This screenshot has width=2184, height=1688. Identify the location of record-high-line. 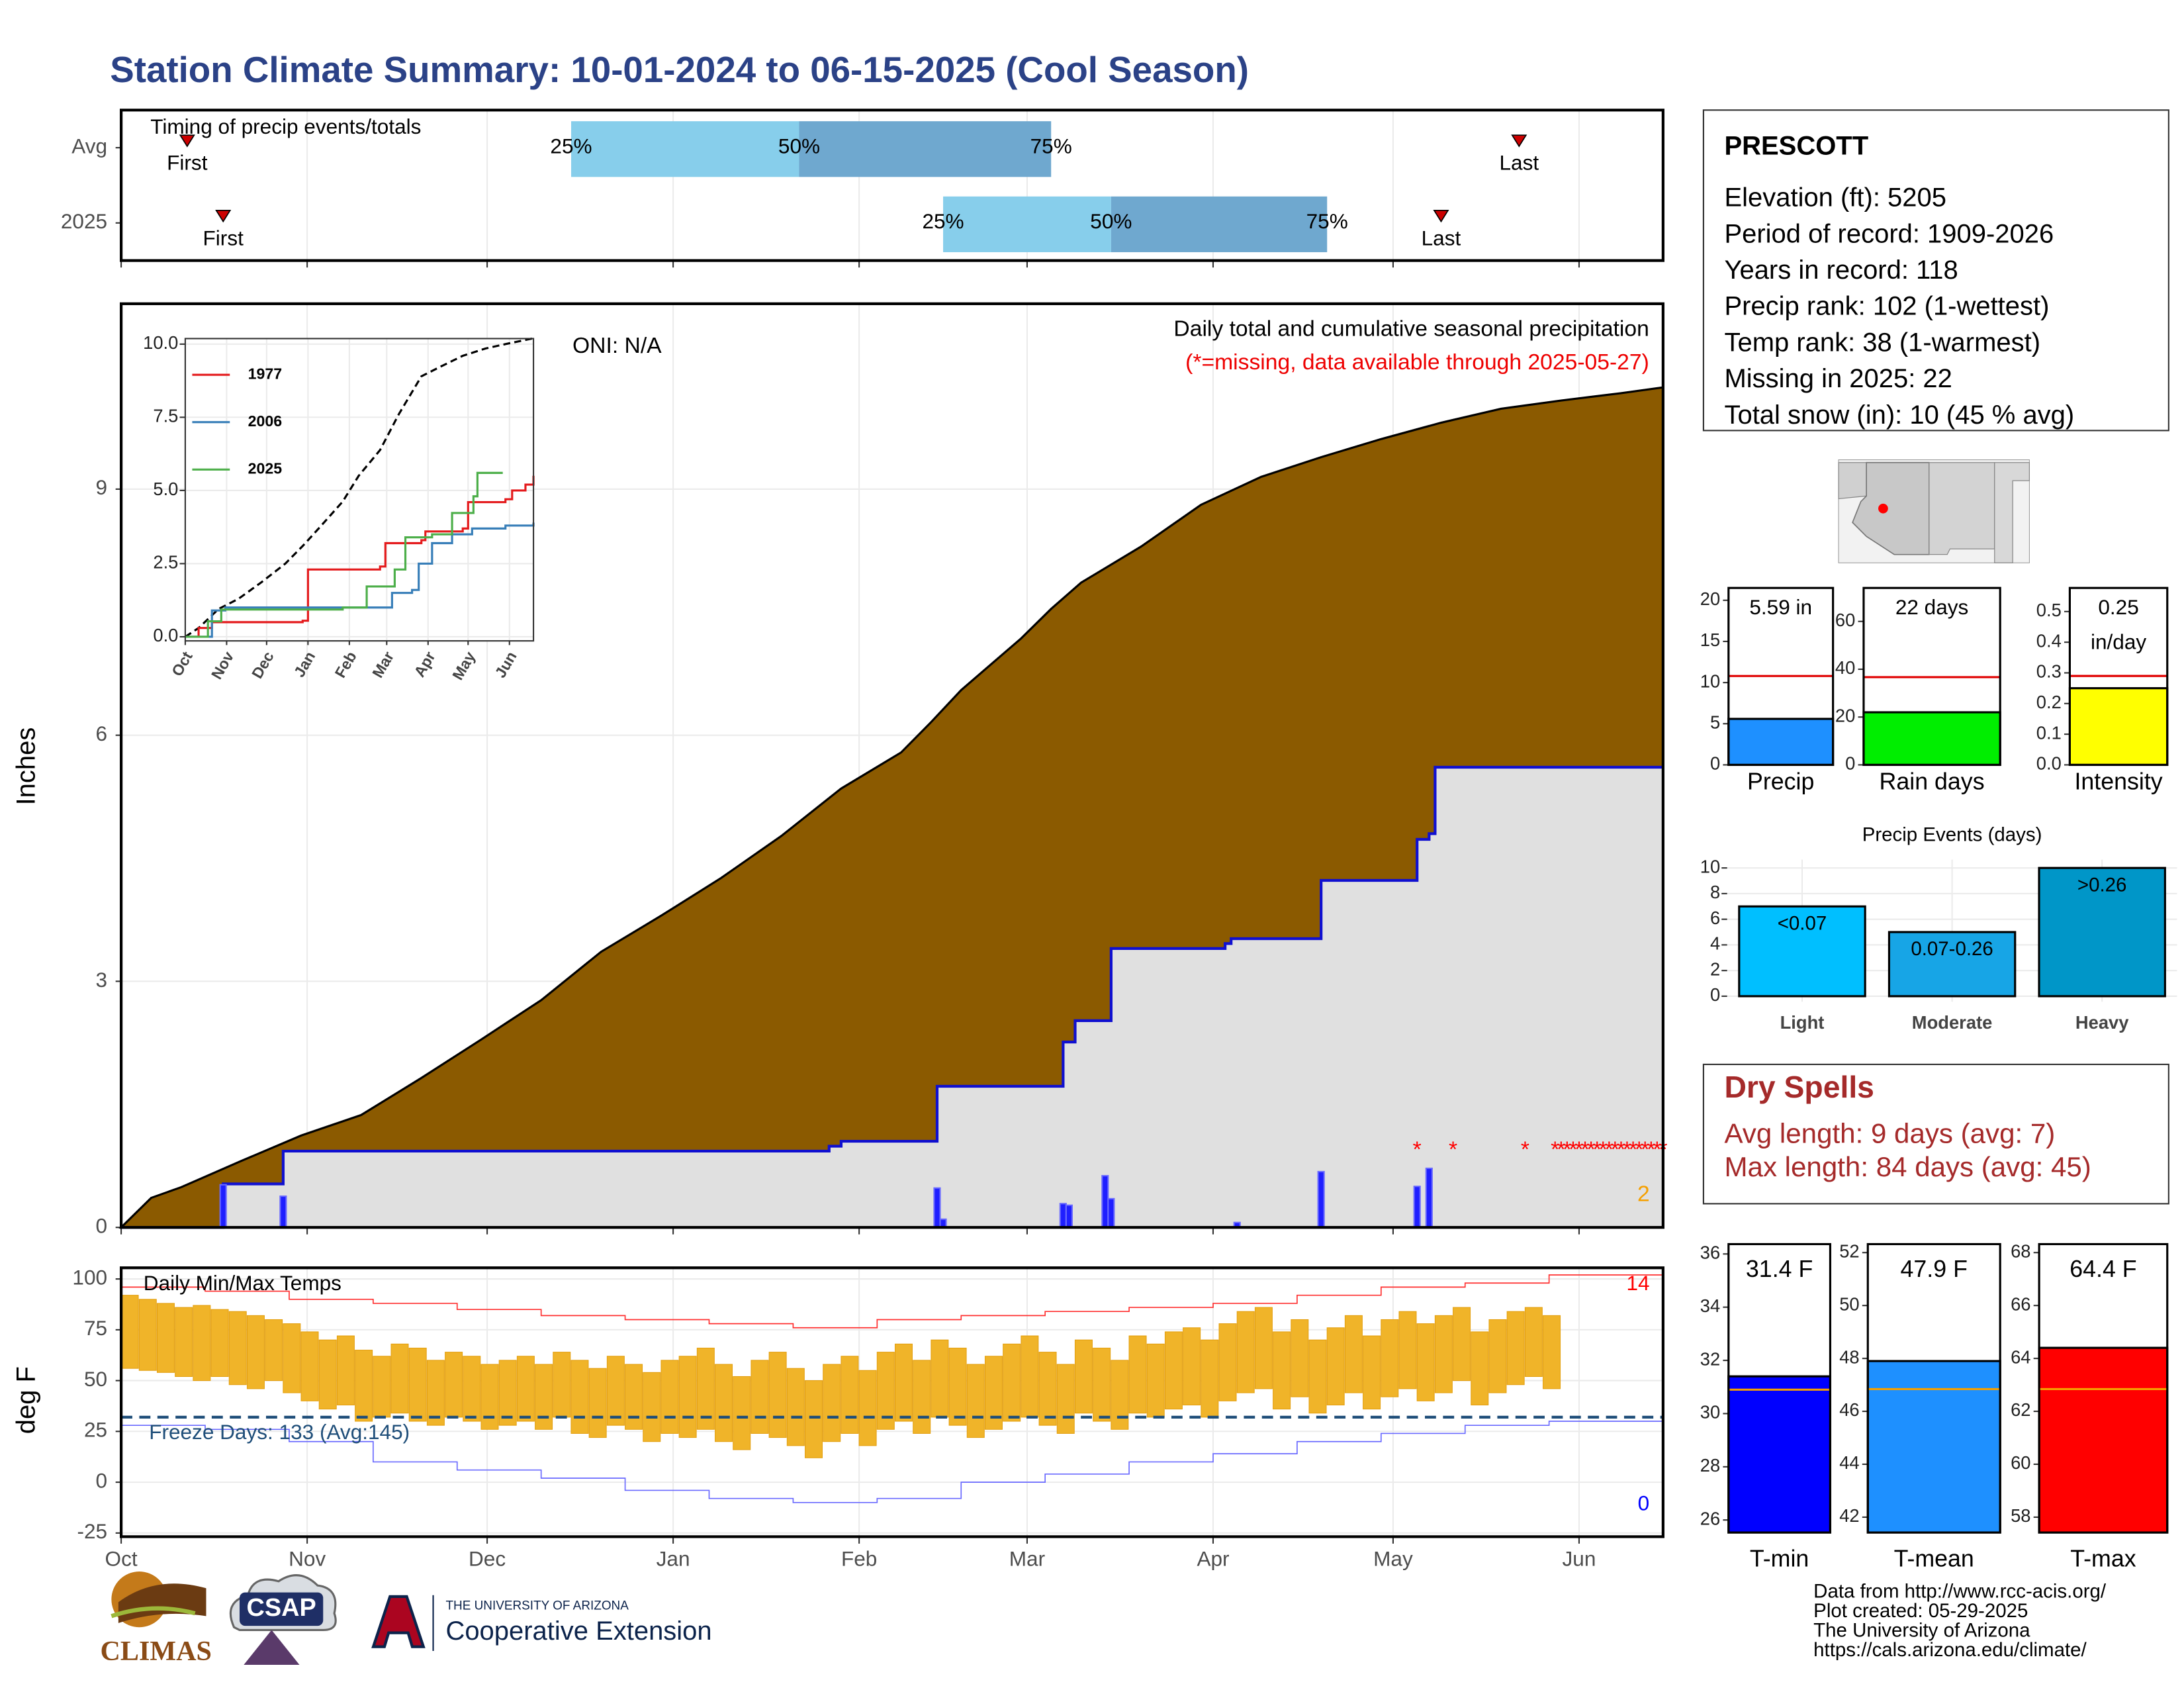
(893, 1299).